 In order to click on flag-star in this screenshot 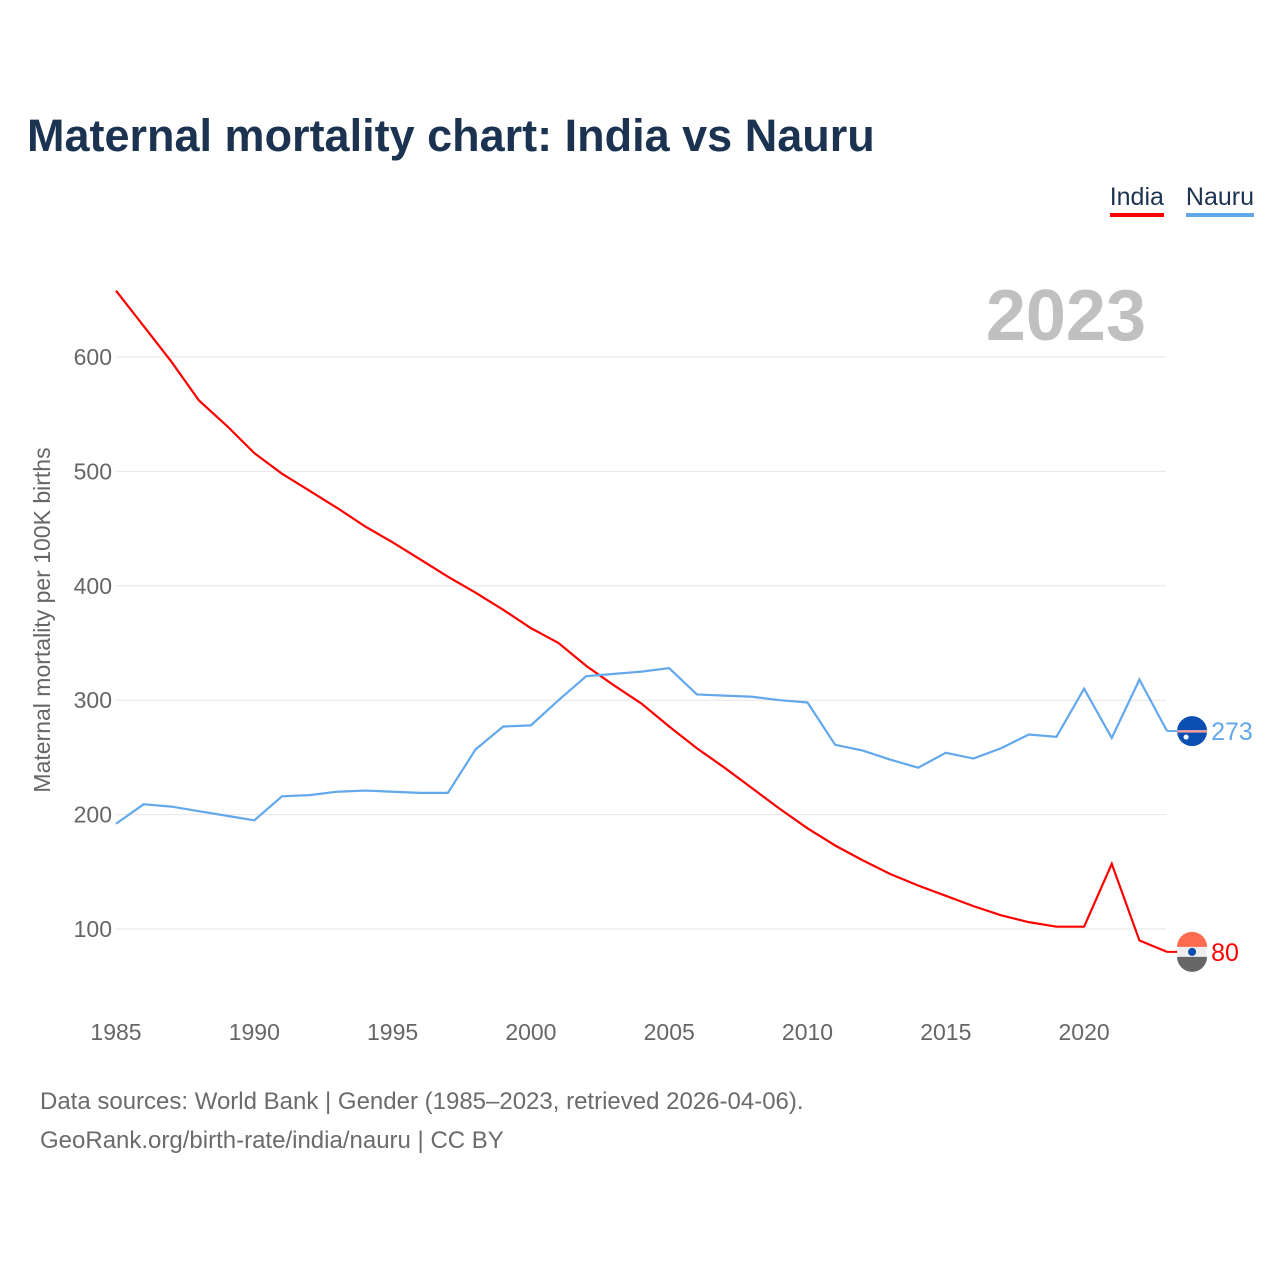, I will do `click(1186, 737)`.